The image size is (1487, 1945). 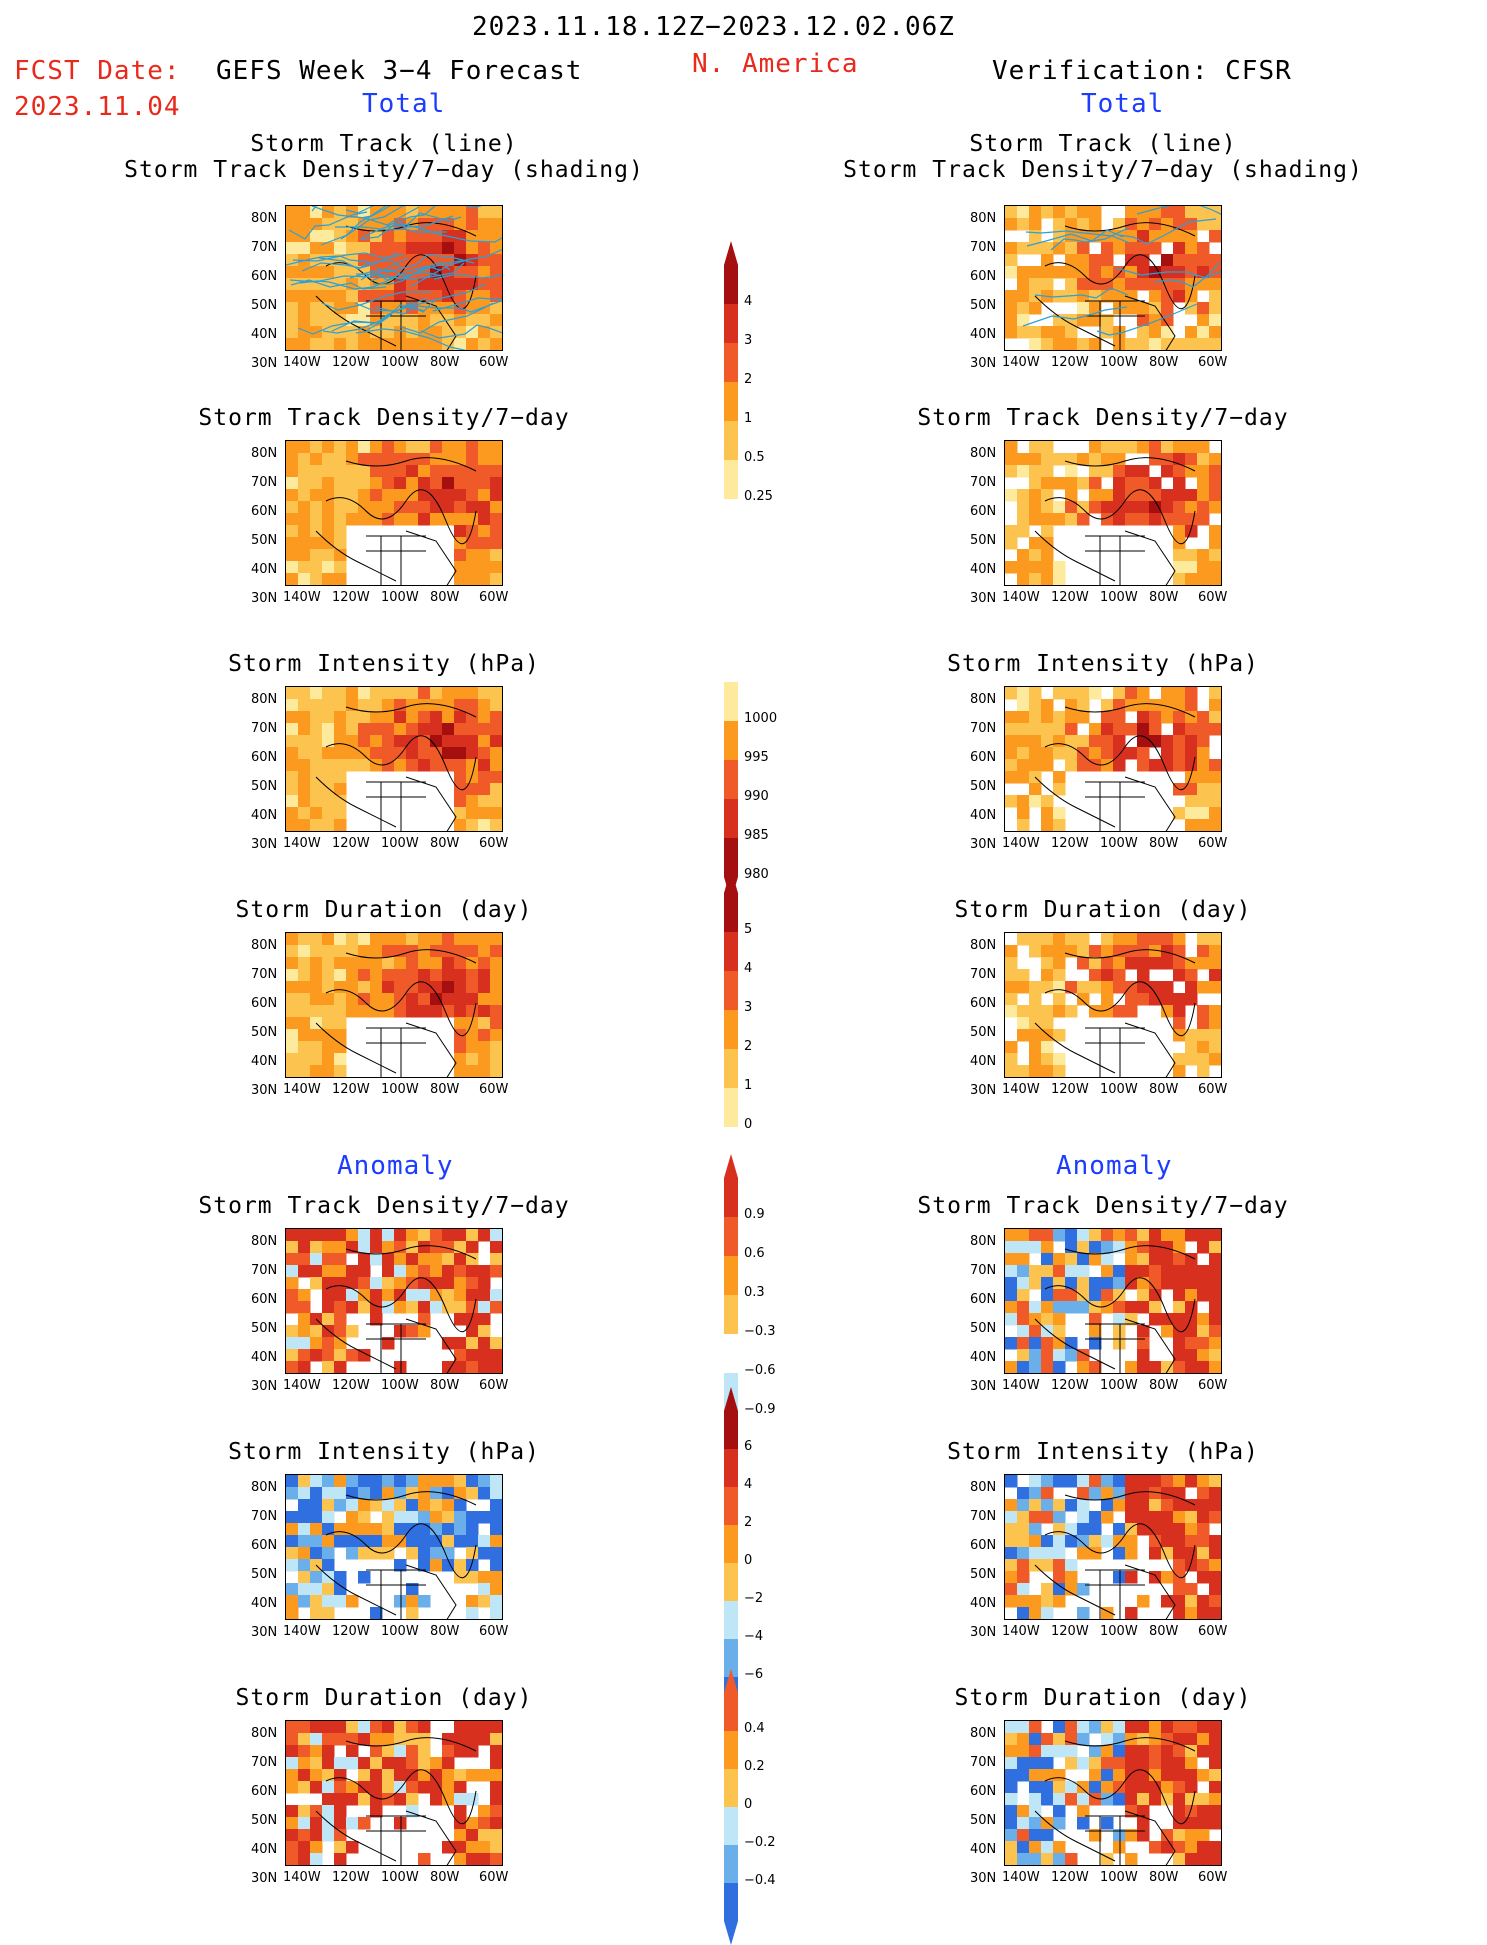 What do you see at coordinates (264, 598) in the screenshot?
I see `lat-tick-label: 30N` at bounding box center [264, 598].